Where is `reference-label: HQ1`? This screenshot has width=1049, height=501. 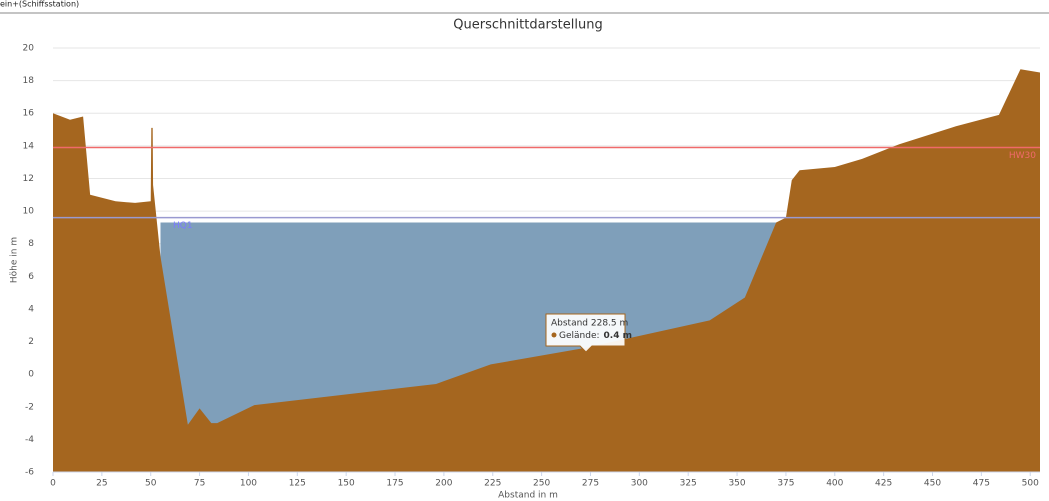 reference-label: HQ1 is located at coordinates (183, 226).